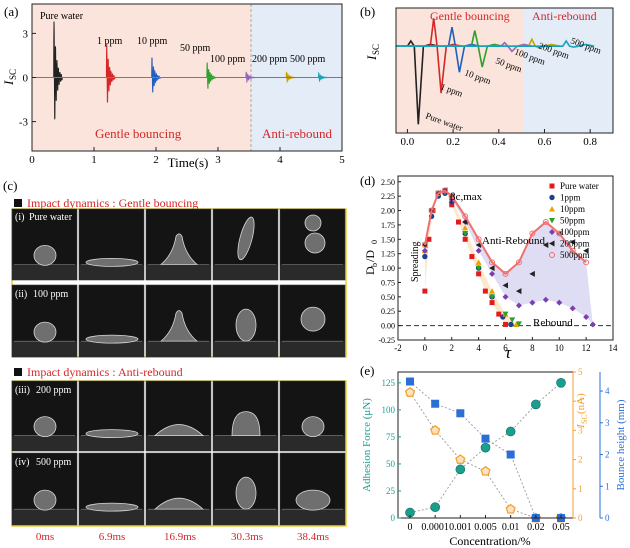 The width and height of the screenshot is (630, 548). Describe the element at coordinates (614, 348) in the screenshot. I see `d-xtick-label: 14` at that location.